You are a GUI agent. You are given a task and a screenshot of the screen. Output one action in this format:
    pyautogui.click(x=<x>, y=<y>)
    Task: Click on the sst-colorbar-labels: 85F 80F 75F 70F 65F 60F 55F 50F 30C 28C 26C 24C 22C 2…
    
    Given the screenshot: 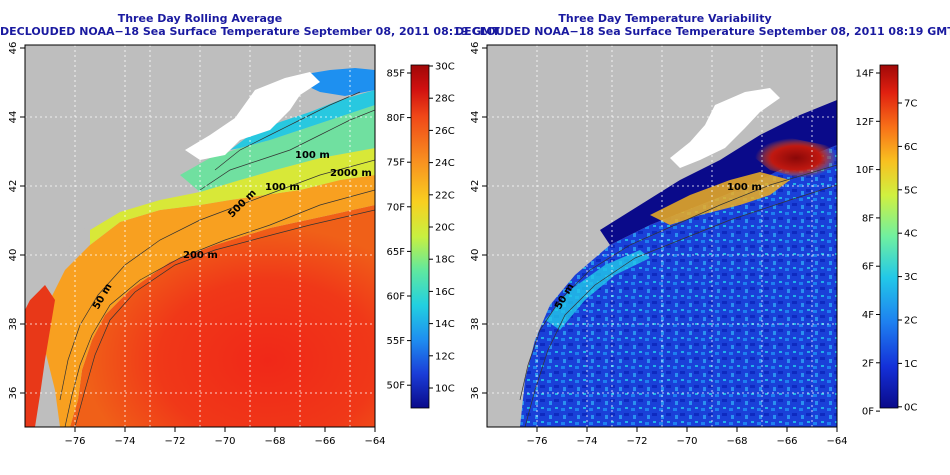 What is the action you would take?
    pyautogui.click(x=421, y=228)
    